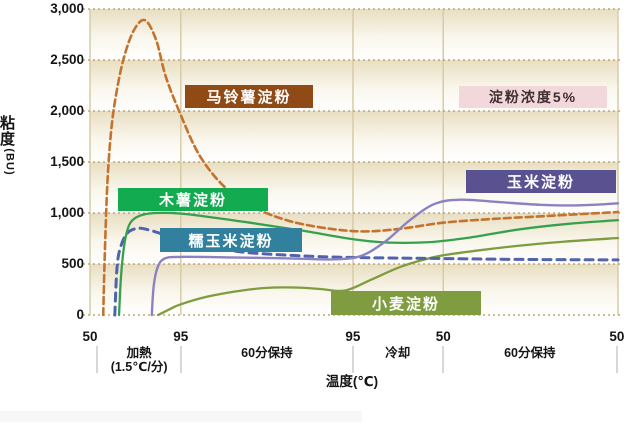  Describe the element at coordinates (72, 263) in the screenshot. I see `y-axis-tick-label: 500` at that location.